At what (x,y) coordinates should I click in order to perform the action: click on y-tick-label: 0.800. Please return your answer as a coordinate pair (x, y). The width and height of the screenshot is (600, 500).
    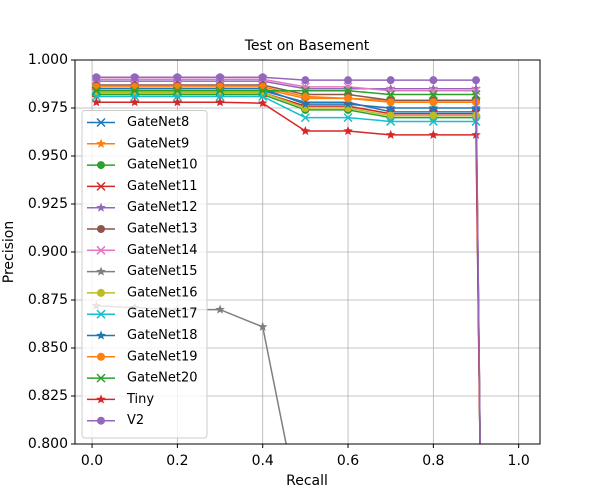
    Looking at the image, I should click on (48, 444).